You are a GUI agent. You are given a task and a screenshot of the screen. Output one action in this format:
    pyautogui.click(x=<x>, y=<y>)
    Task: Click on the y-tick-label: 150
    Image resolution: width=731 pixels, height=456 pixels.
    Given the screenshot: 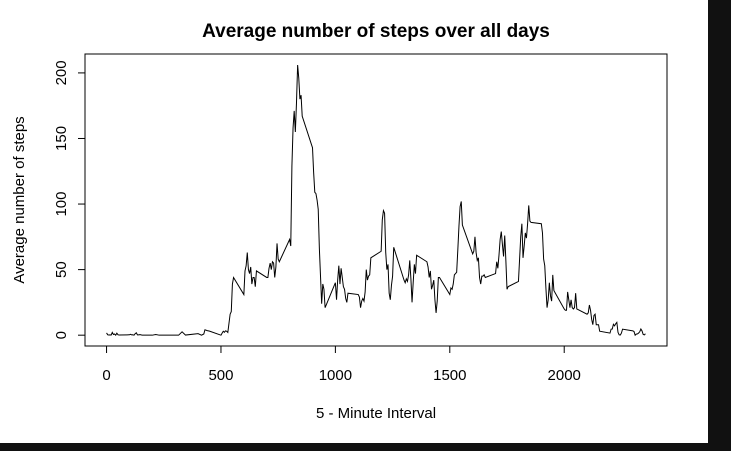 What is the action you would take?
    pyautogui.click(x=61, y=138)
    